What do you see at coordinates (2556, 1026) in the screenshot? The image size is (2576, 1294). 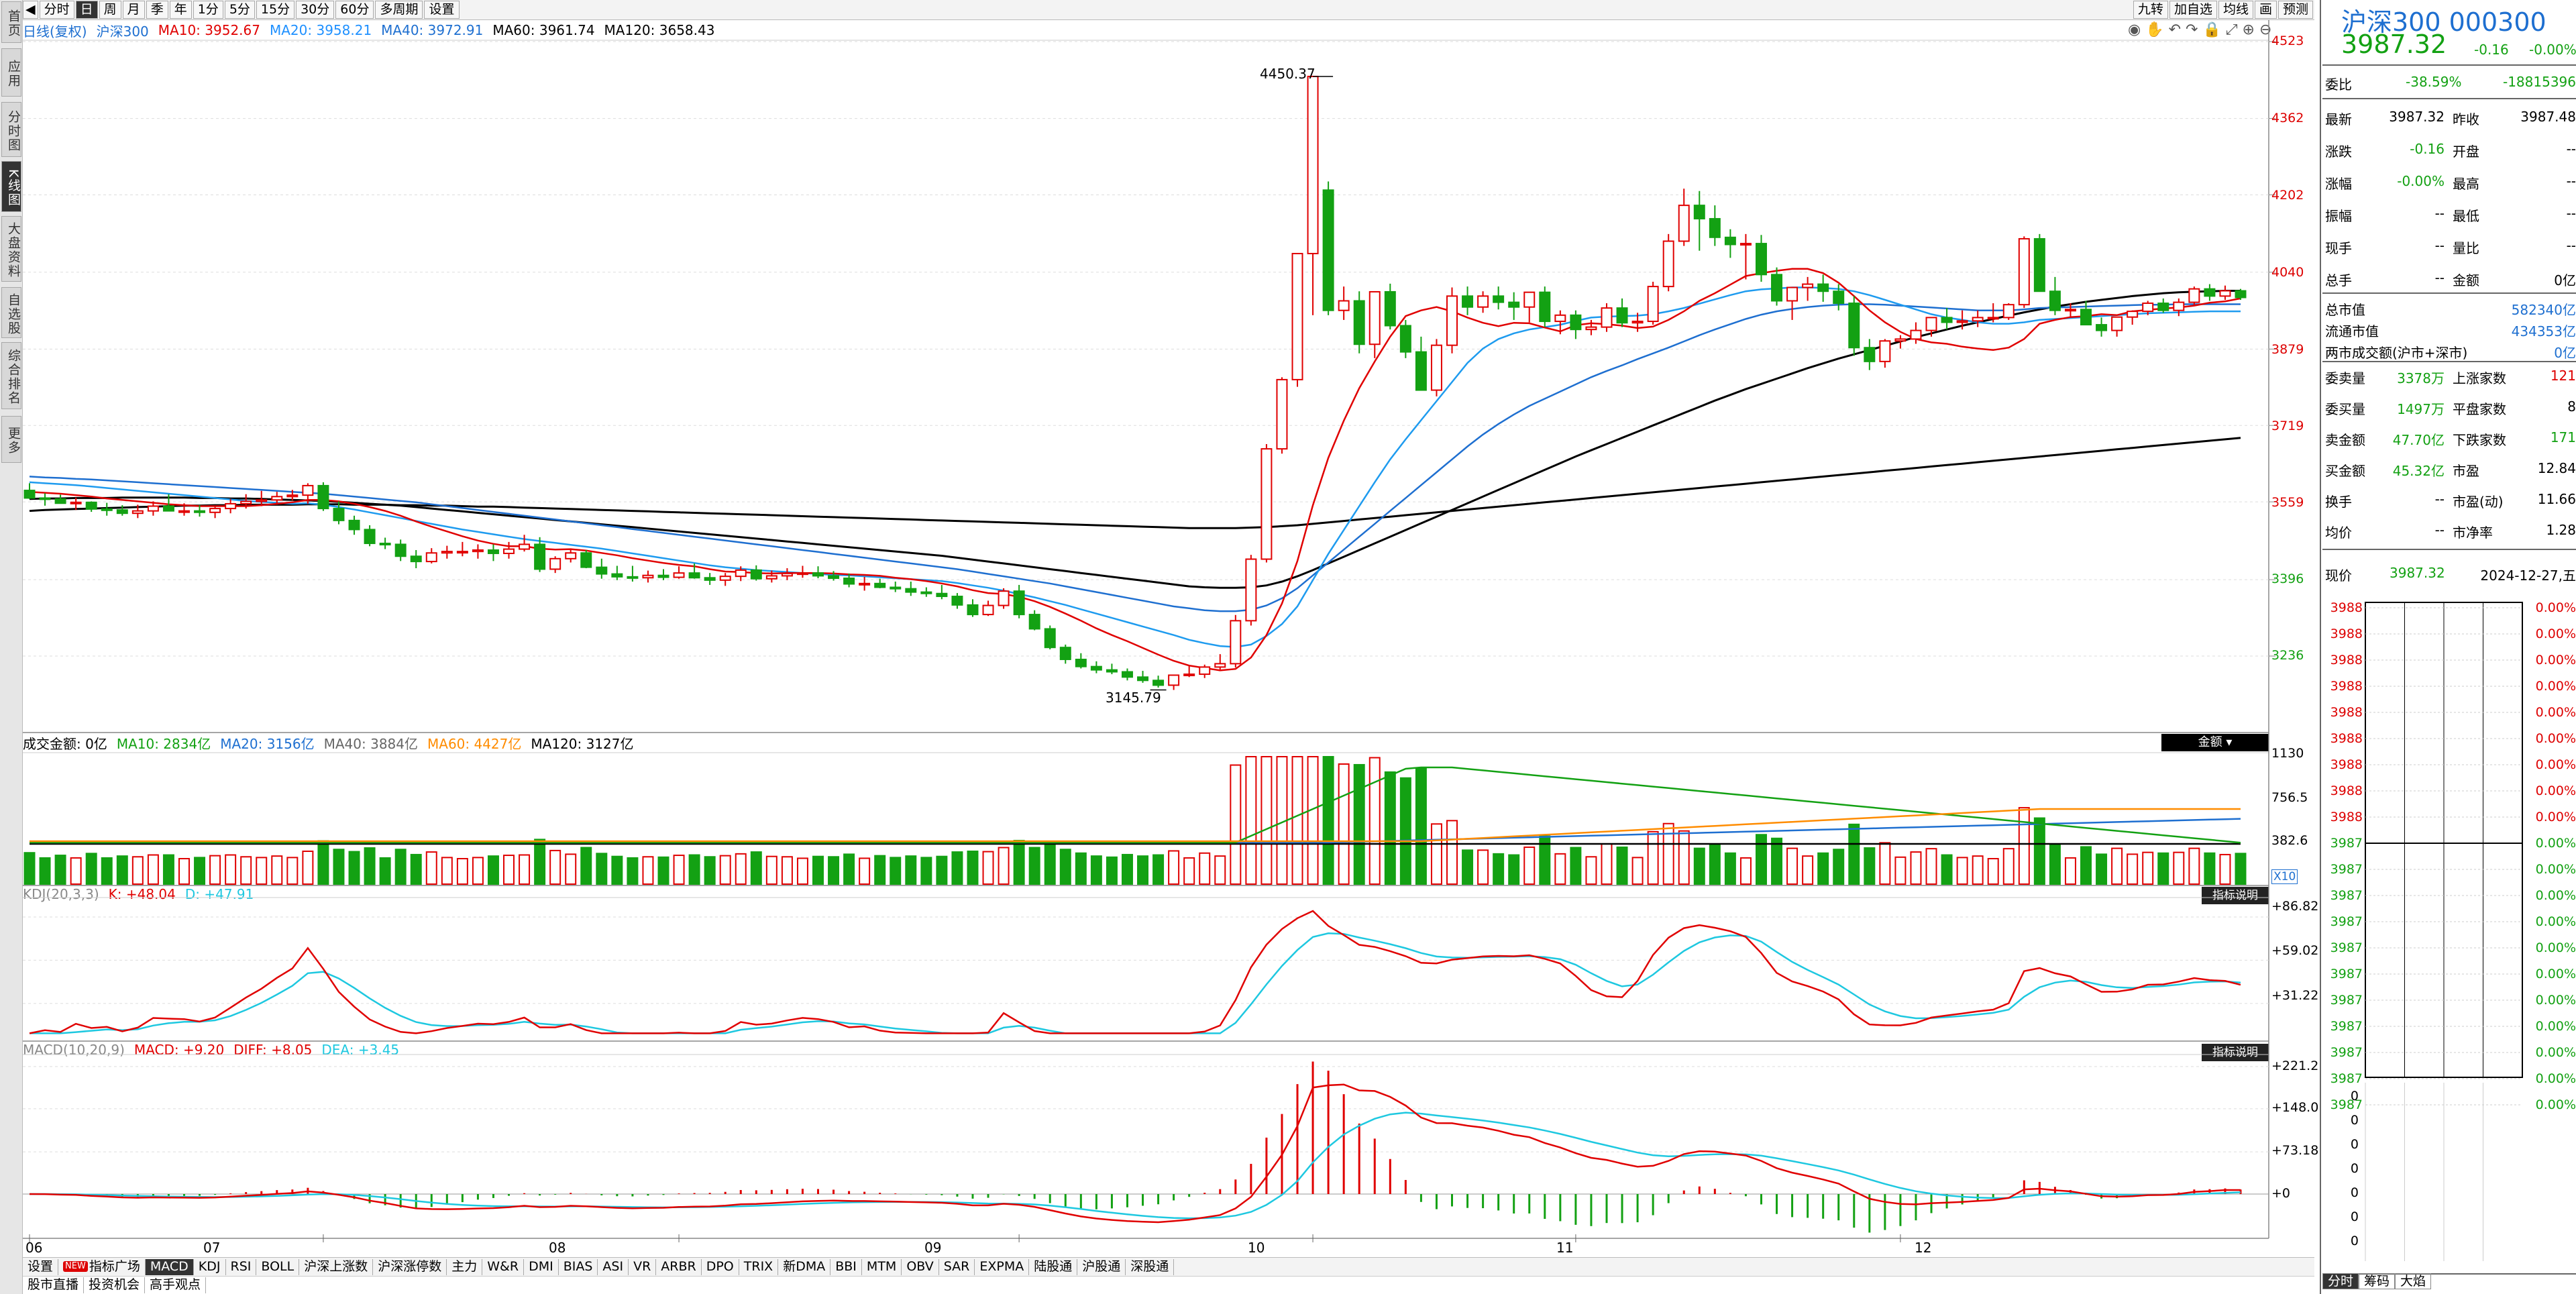 I see `mini-pct-tick: 0.00%` at bounding box center [2556, 1026].